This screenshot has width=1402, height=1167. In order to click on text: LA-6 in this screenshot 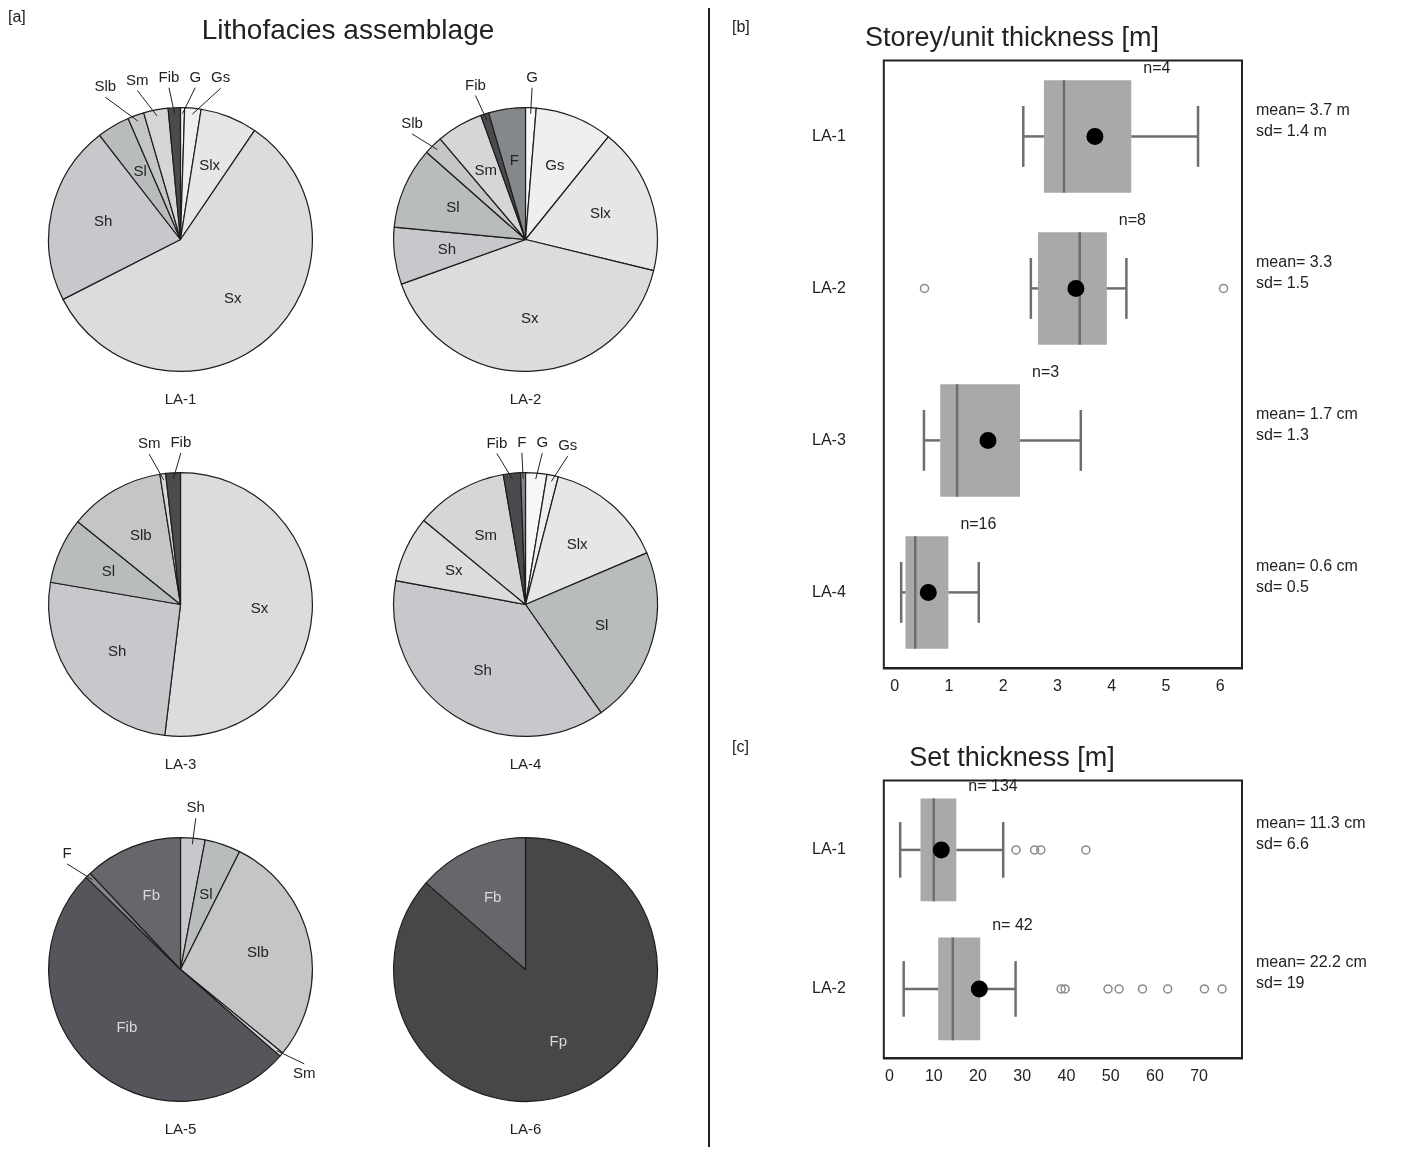, I will do `click(525, 1129)`.